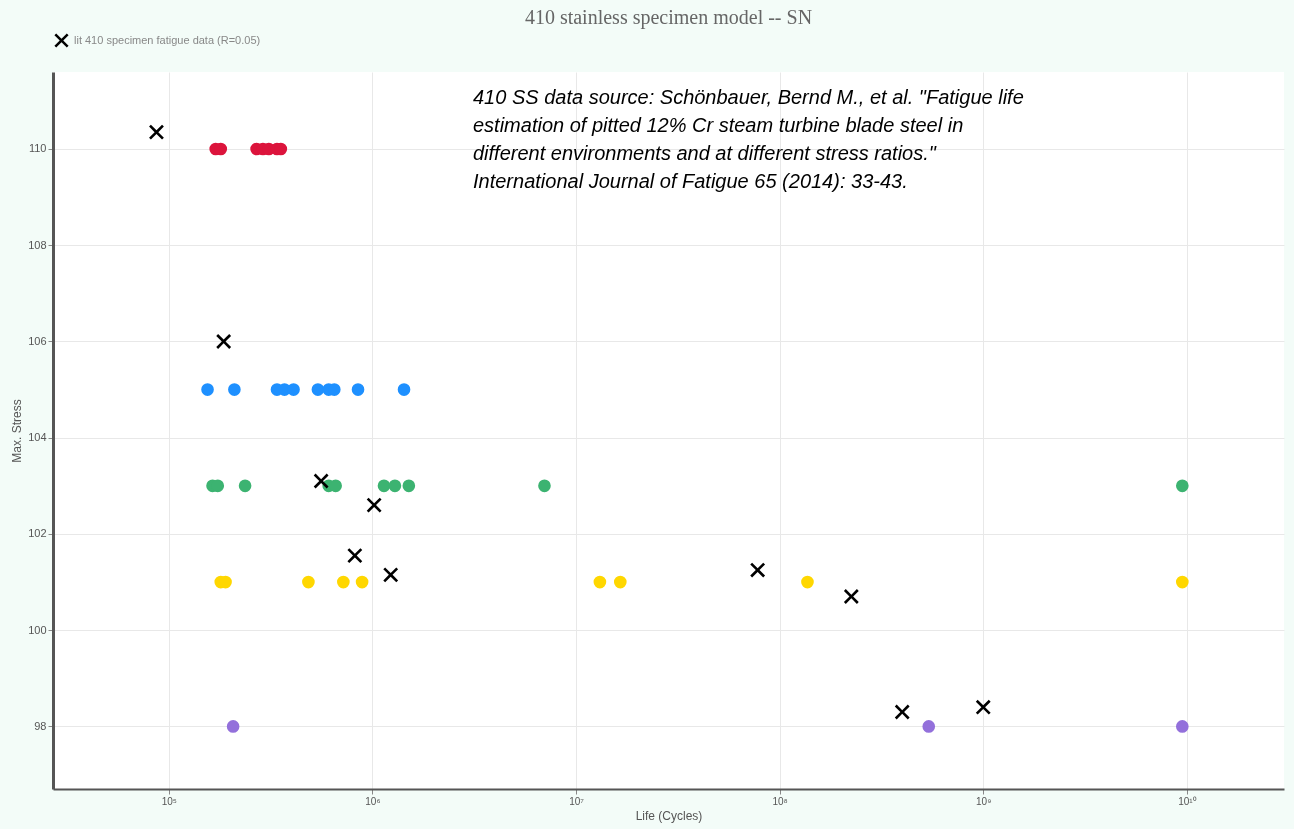 This screenshot has width=1294, height=829. I want to click on x-tick-label: 10⁶, so click(373, 801).